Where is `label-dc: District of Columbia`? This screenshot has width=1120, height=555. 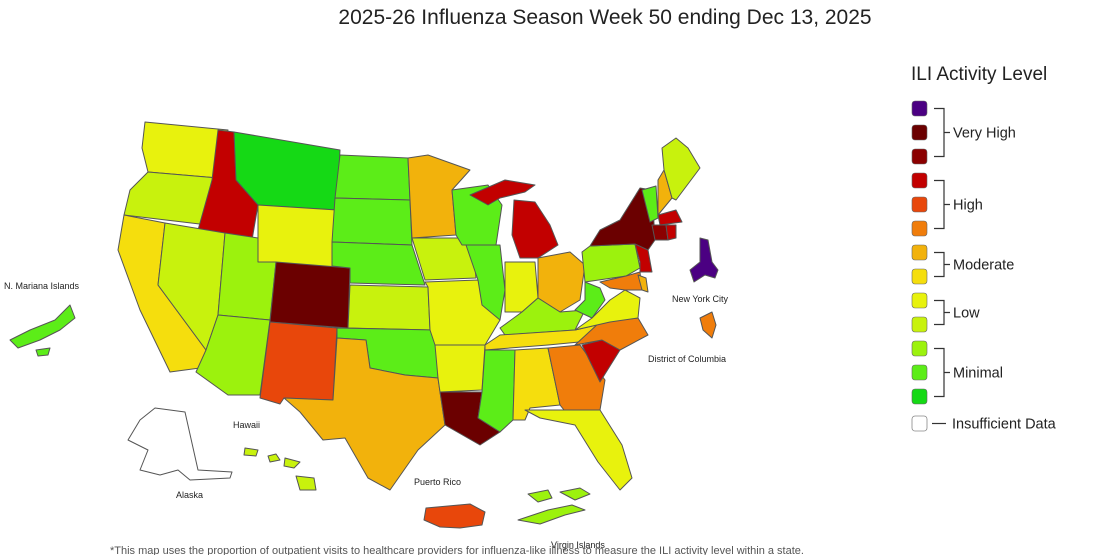 label-dc: District of Columbia is located at coordinates (687, 359).